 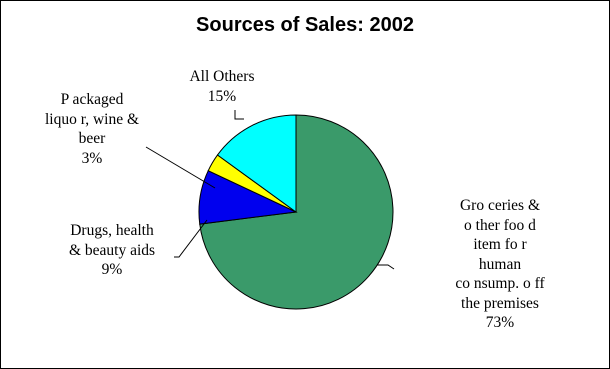 I want to click on leader-line-groceries, so click(x=386, y=267).